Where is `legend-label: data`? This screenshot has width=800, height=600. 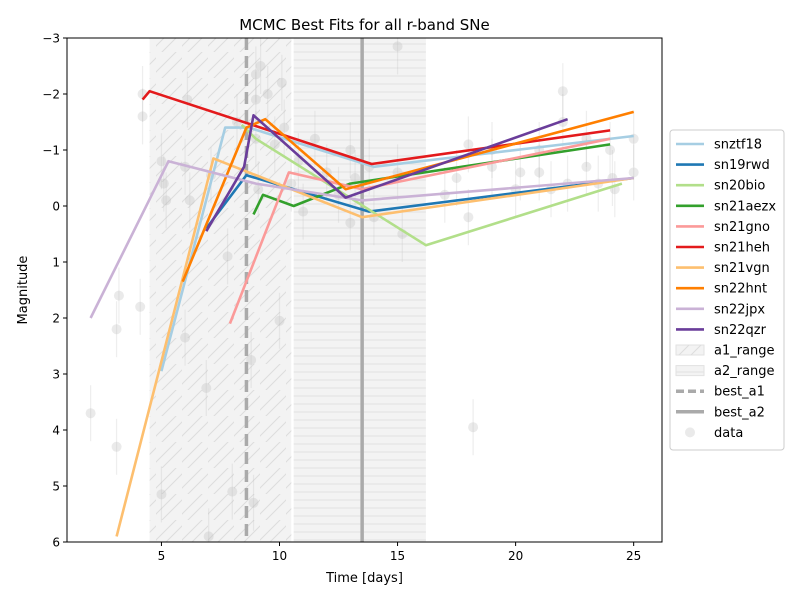
legend-label: data is located at coordinates (728, 433).